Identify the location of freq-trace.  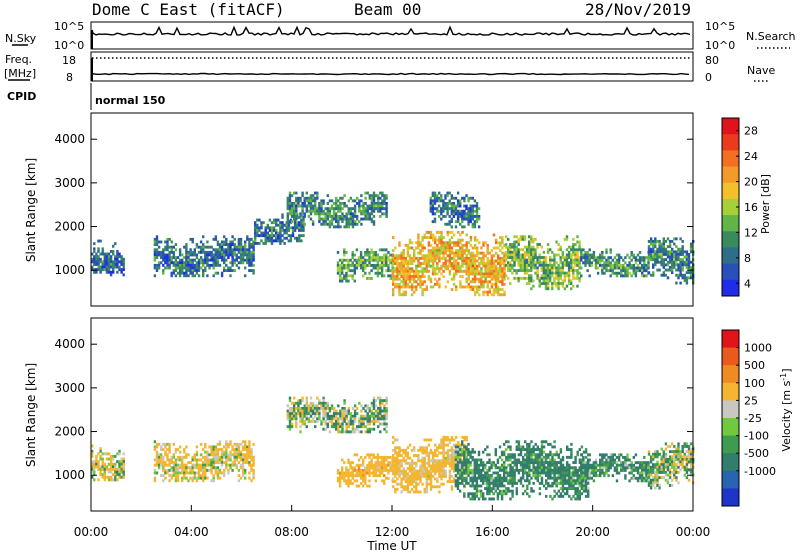
(390, 74).